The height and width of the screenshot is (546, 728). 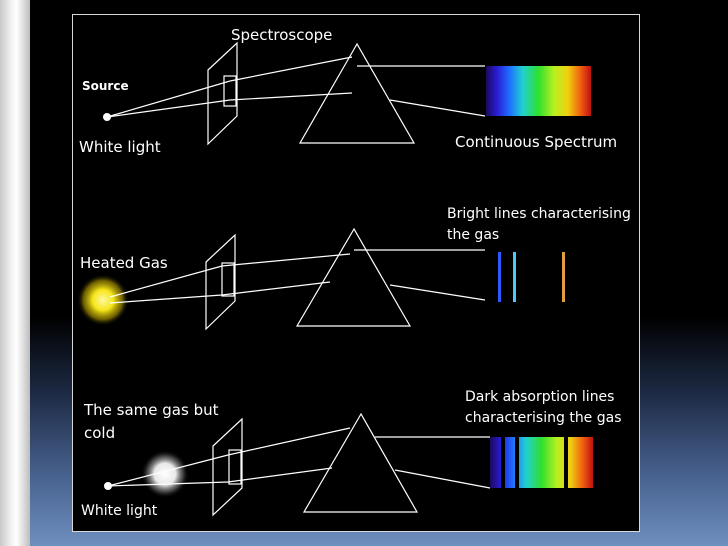 I want to click on same-gas-label-line2: cold, so click(x=99, y=433).